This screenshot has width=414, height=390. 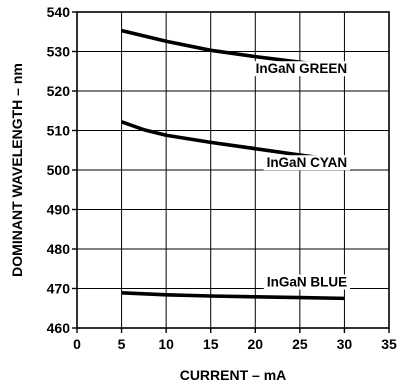 What do you see at coordinates (389, 344) in the screenshot?
I see `x-tick-label: 35` at bounding box center [389, 344].